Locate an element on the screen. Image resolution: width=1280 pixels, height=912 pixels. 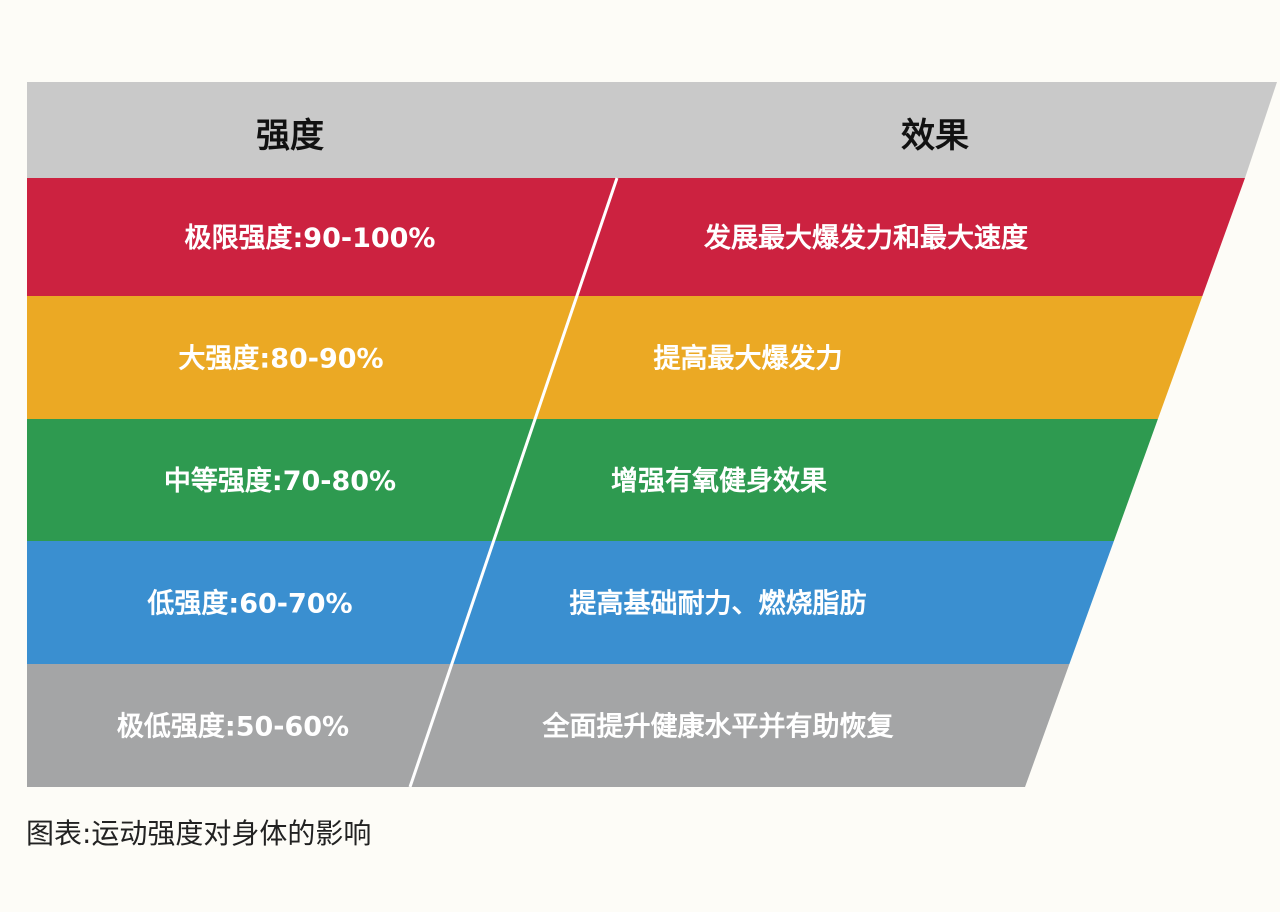
row-intensity-label: 极限强度:90-100% is located at coordinates (310, 238).